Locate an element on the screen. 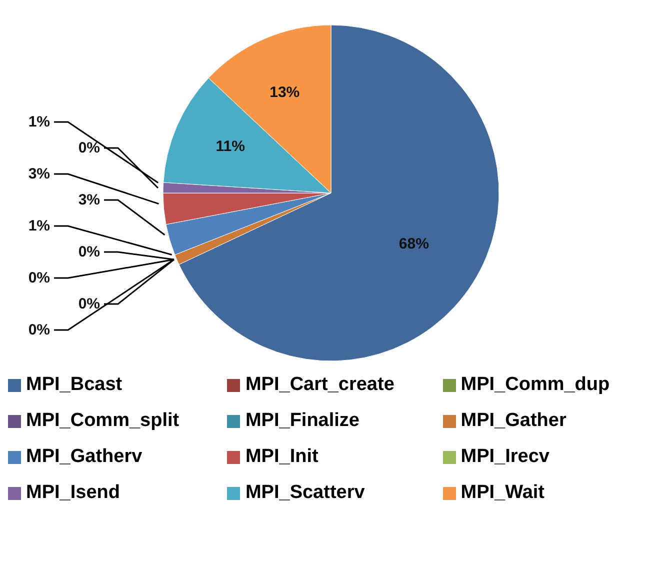 The height and width of the screenshot is (582, 656). legend-label: MPI_Gather is located at coordinates (513, 421).